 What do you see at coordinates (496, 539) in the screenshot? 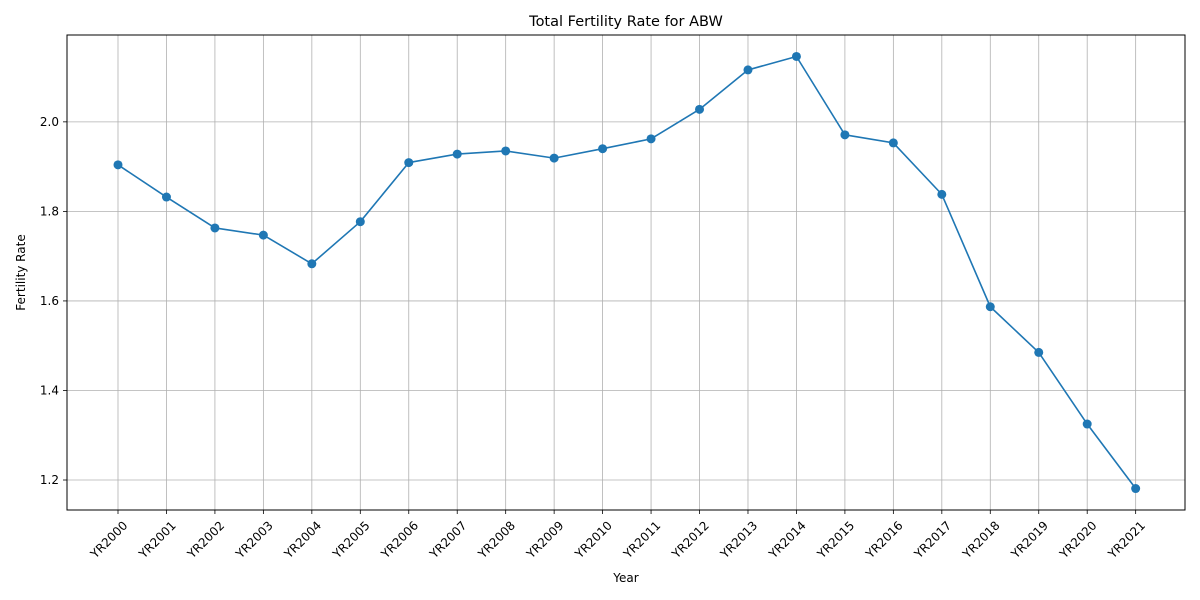
I see `x-tick-label: YR2008` at bounding box center [496, 539].